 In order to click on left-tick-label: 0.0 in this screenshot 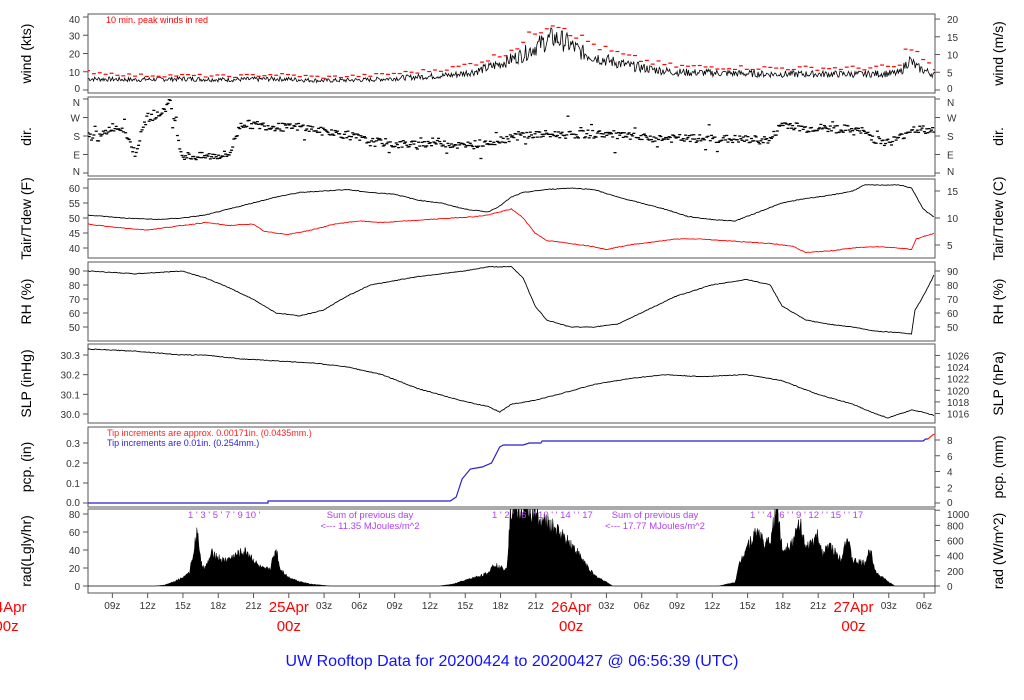, I will do `click(73, 503)`.